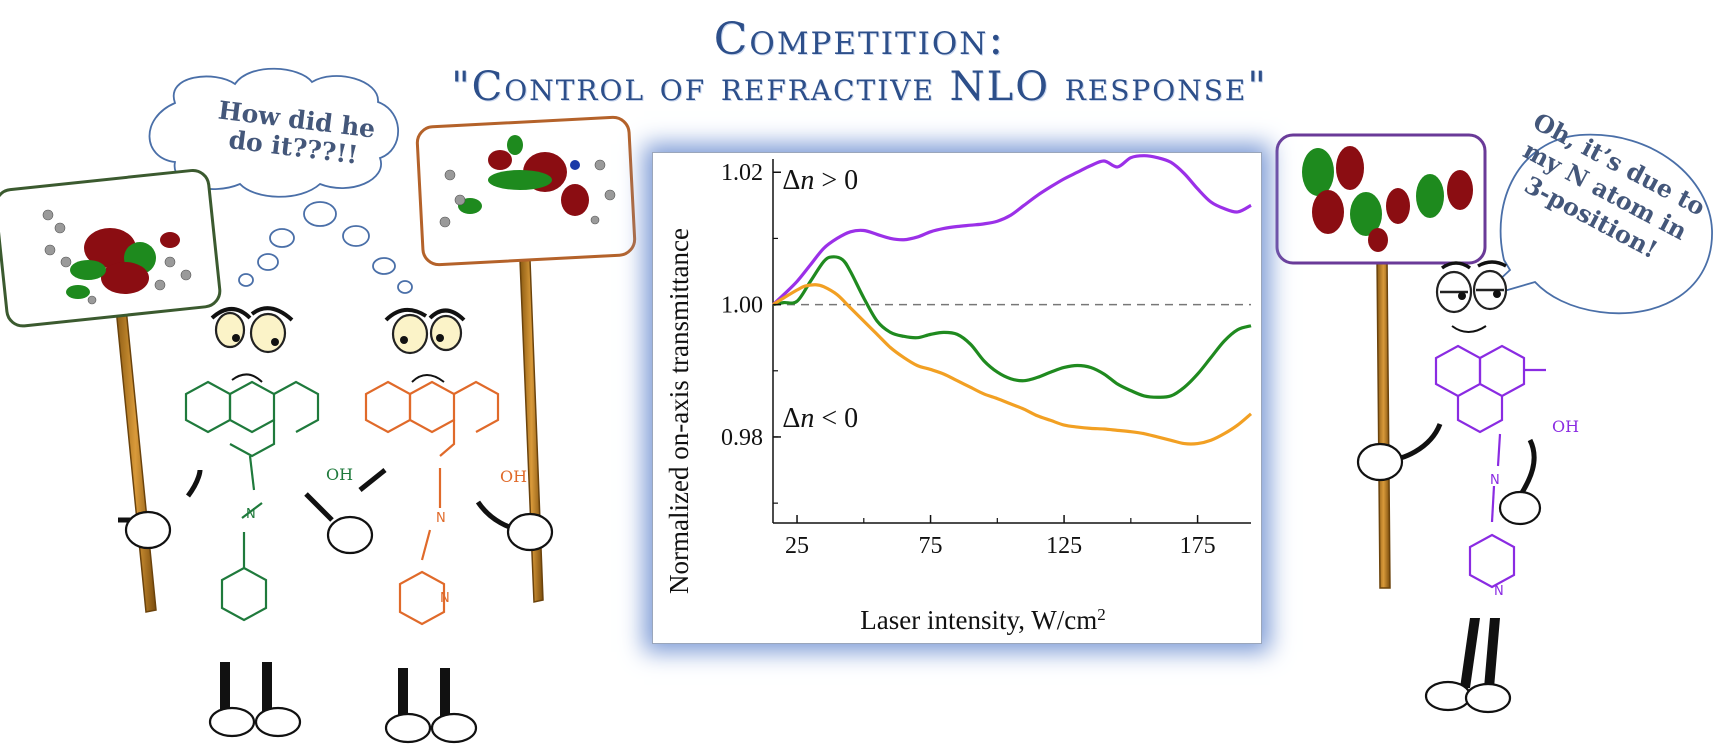 The image size is (1719, 753). What do you see at coordinates (117, 257) in the screenshot?
I see `orbital-image-green` at bounding box center [117, 257].